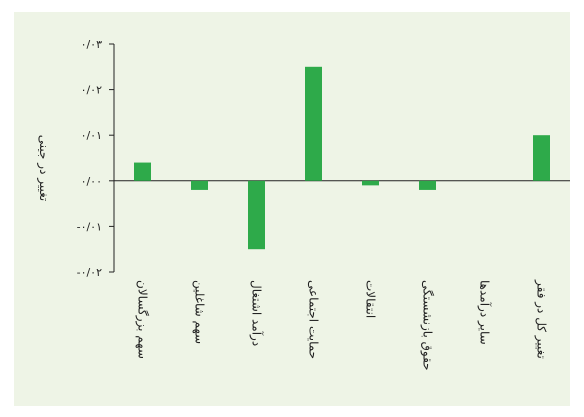  I want to click on y-tick-label: ۰/۰۰, so click(91, 181).